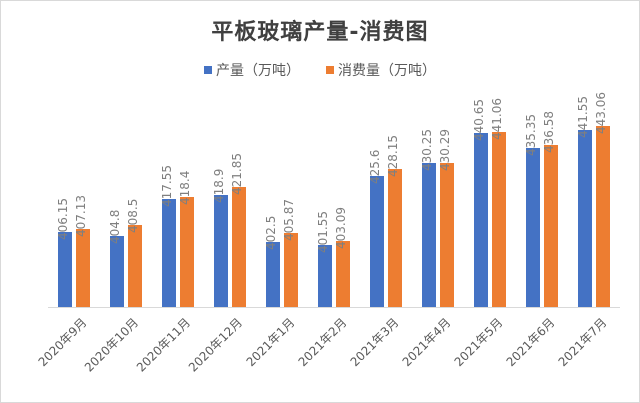 This screenshot has width=640, height=403. What do you see at coordinates (445, 149) in the screenshot?
I see `data-label: 430.29` at bounding box center [445, 149].